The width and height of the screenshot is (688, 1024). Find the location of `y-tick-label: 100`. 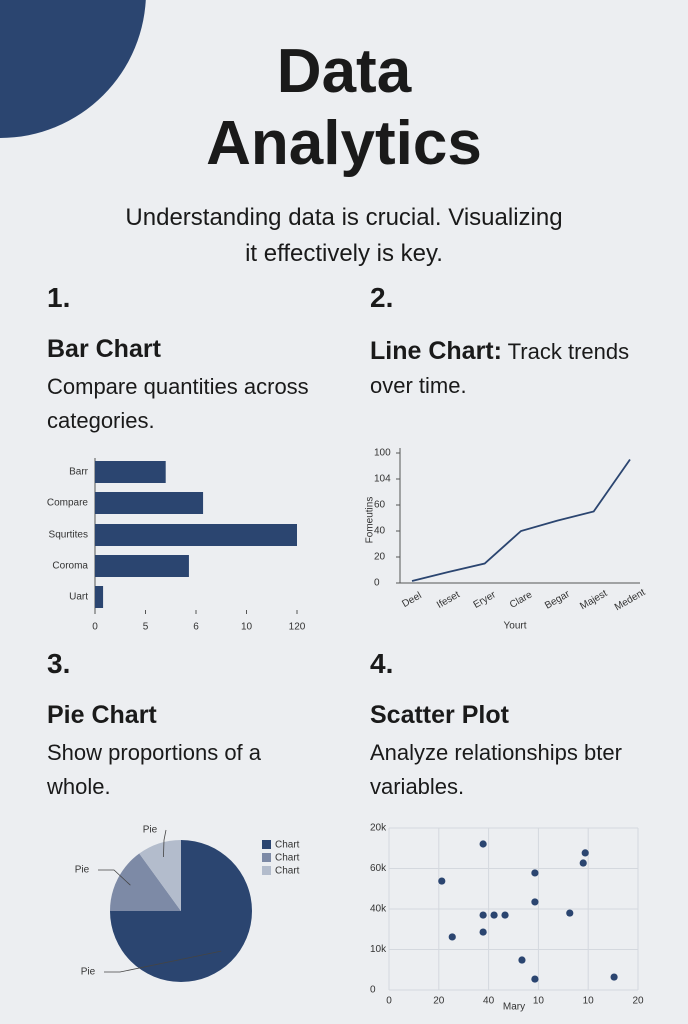

y-tick-label: 100 is located at coordinates (382, 453).